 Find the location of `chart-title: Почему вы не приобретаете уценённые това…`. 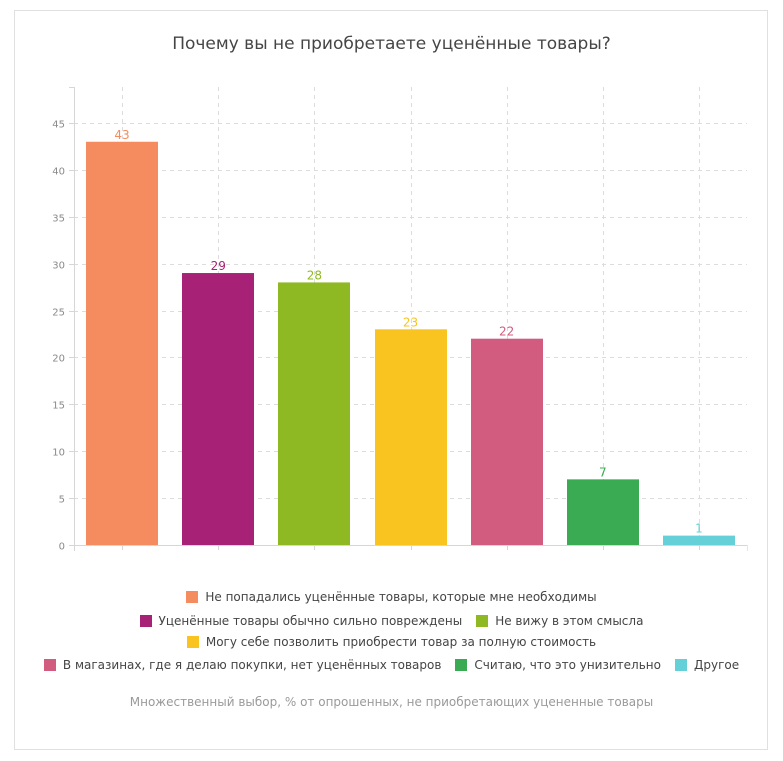

chart-title: Почему вы не приобретаете уценённые това… is located at coordinates (391, 44).